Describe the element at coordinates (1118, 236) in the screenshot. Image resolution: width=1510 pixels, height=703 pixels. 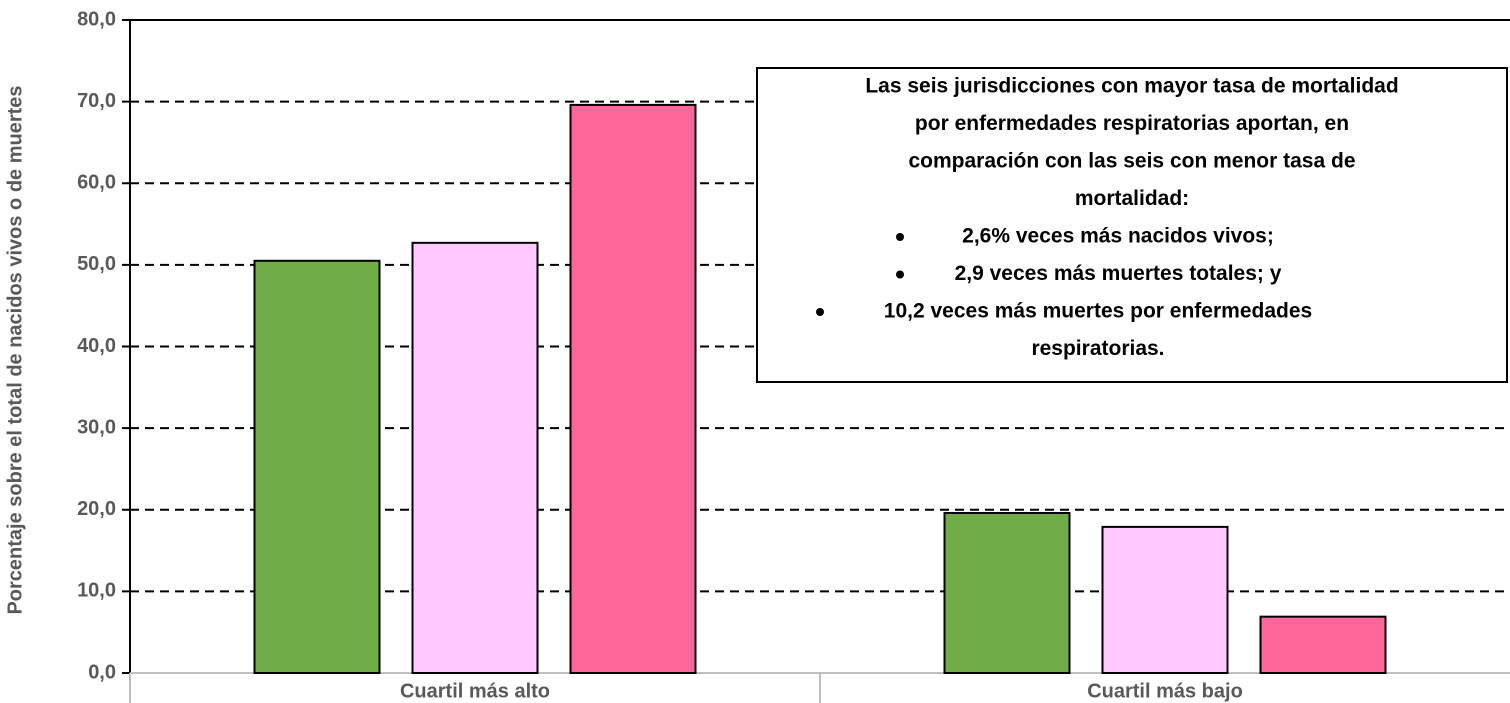
I see `annotation-bullet: 2,6% veces más nacidos vivos;` at that location.